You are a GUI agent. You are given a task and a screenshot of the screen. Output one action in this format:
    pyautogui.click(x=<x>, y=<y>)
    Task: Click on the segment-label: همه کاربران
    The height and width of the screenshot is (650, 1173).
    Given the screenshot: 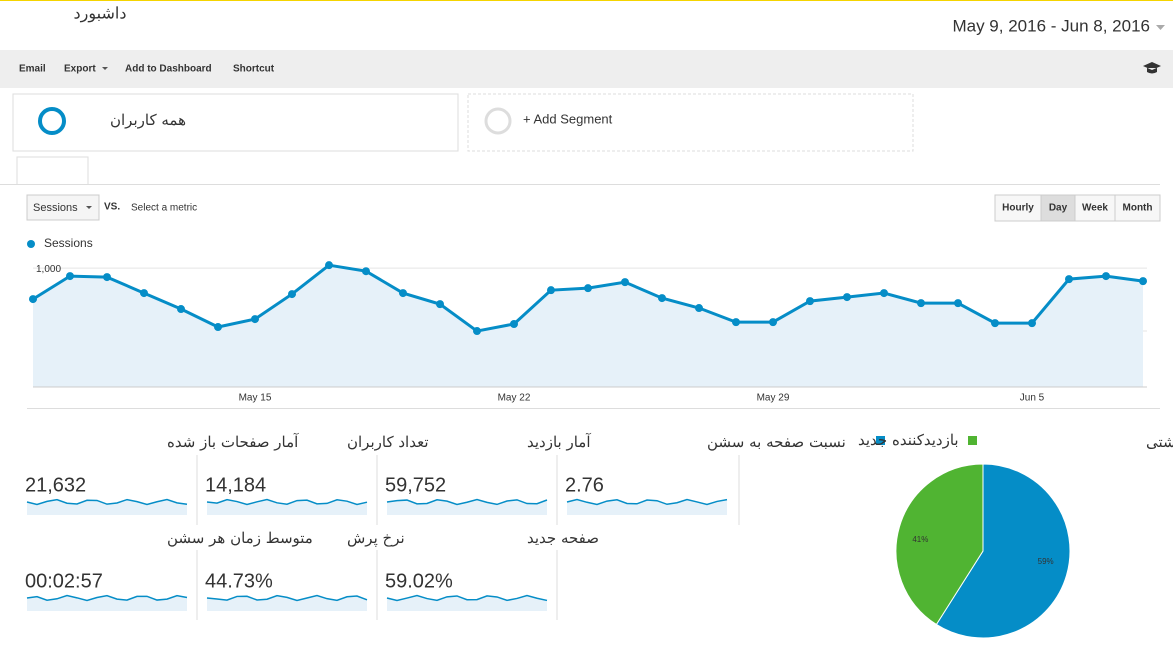 What is the action you would take?
    pyautogui.click(x=148, y=120)
    